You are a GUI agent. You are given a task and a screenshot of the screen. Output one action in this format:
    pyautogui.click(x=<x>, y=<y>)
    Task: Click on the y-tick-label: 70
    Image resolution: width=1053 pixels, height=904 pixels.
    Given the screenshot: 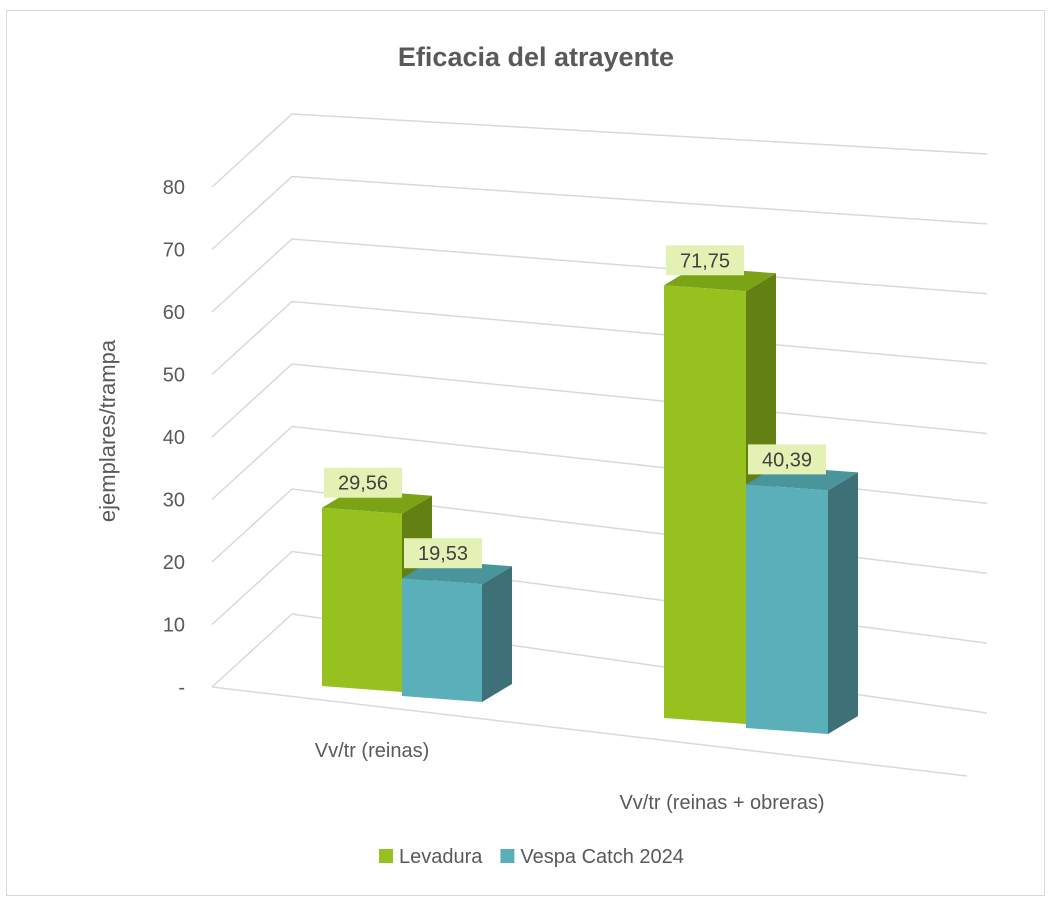 What is the action you would take?
    pyautogui.click(x=174, y=251)
    